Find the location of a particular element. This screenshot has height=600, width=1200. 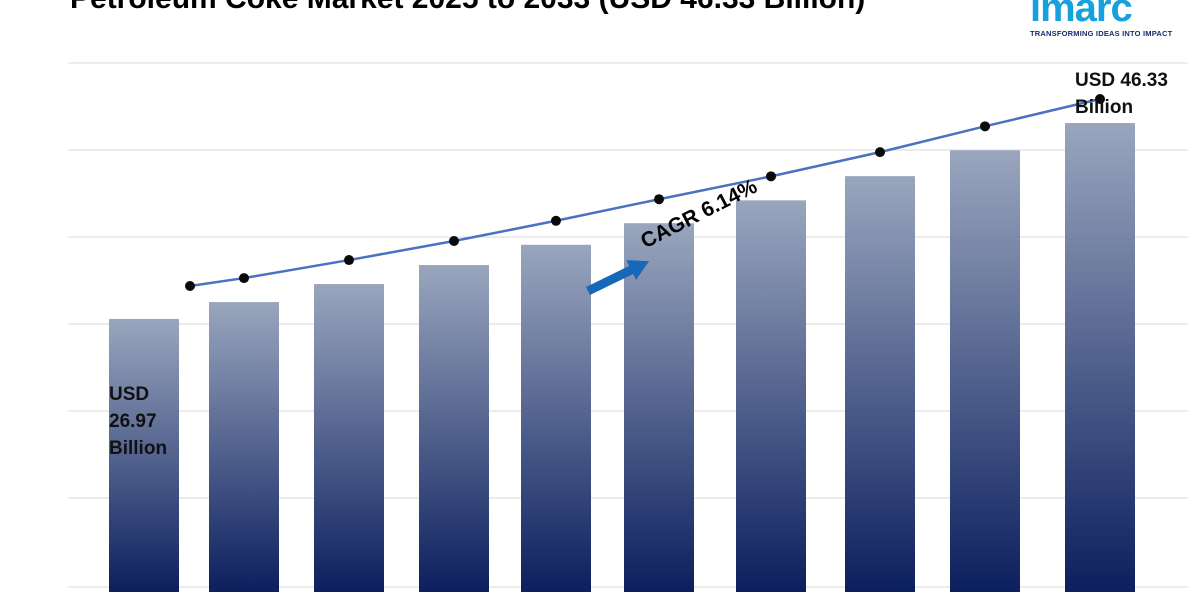

arrow-shaft is located at coordinates (610, 280).